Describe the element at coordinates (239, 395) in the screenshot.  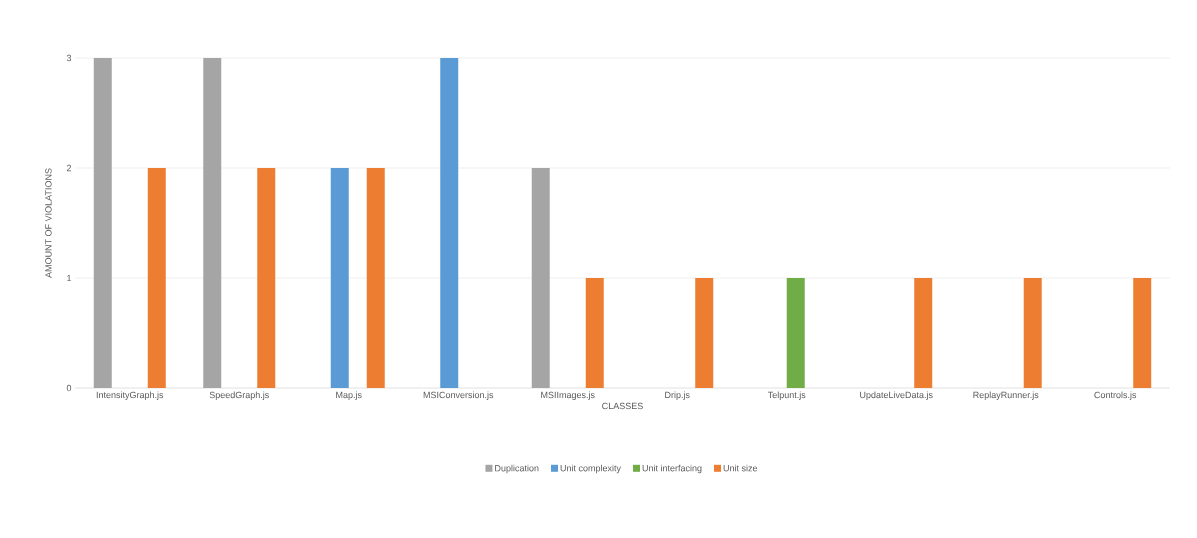
I see `x-tick-label: SpeedGraph.js` at that location.